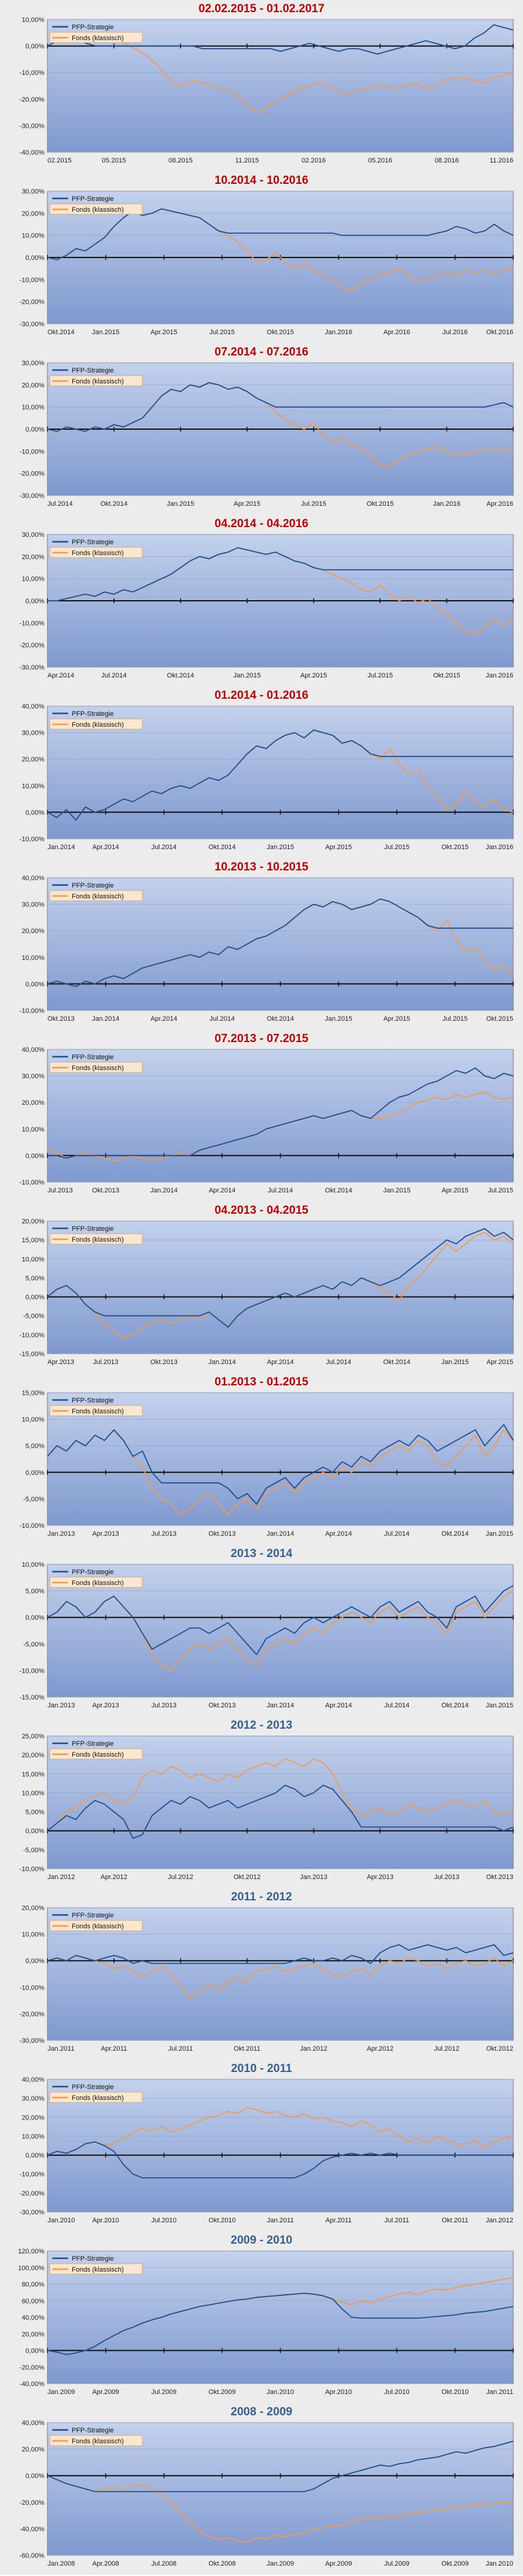 The image size is (523, 2576). Describe the element at coordinates (261, 867) in the screenshot. I see `chart-title: 10.2013 - 10.2015` at that location.